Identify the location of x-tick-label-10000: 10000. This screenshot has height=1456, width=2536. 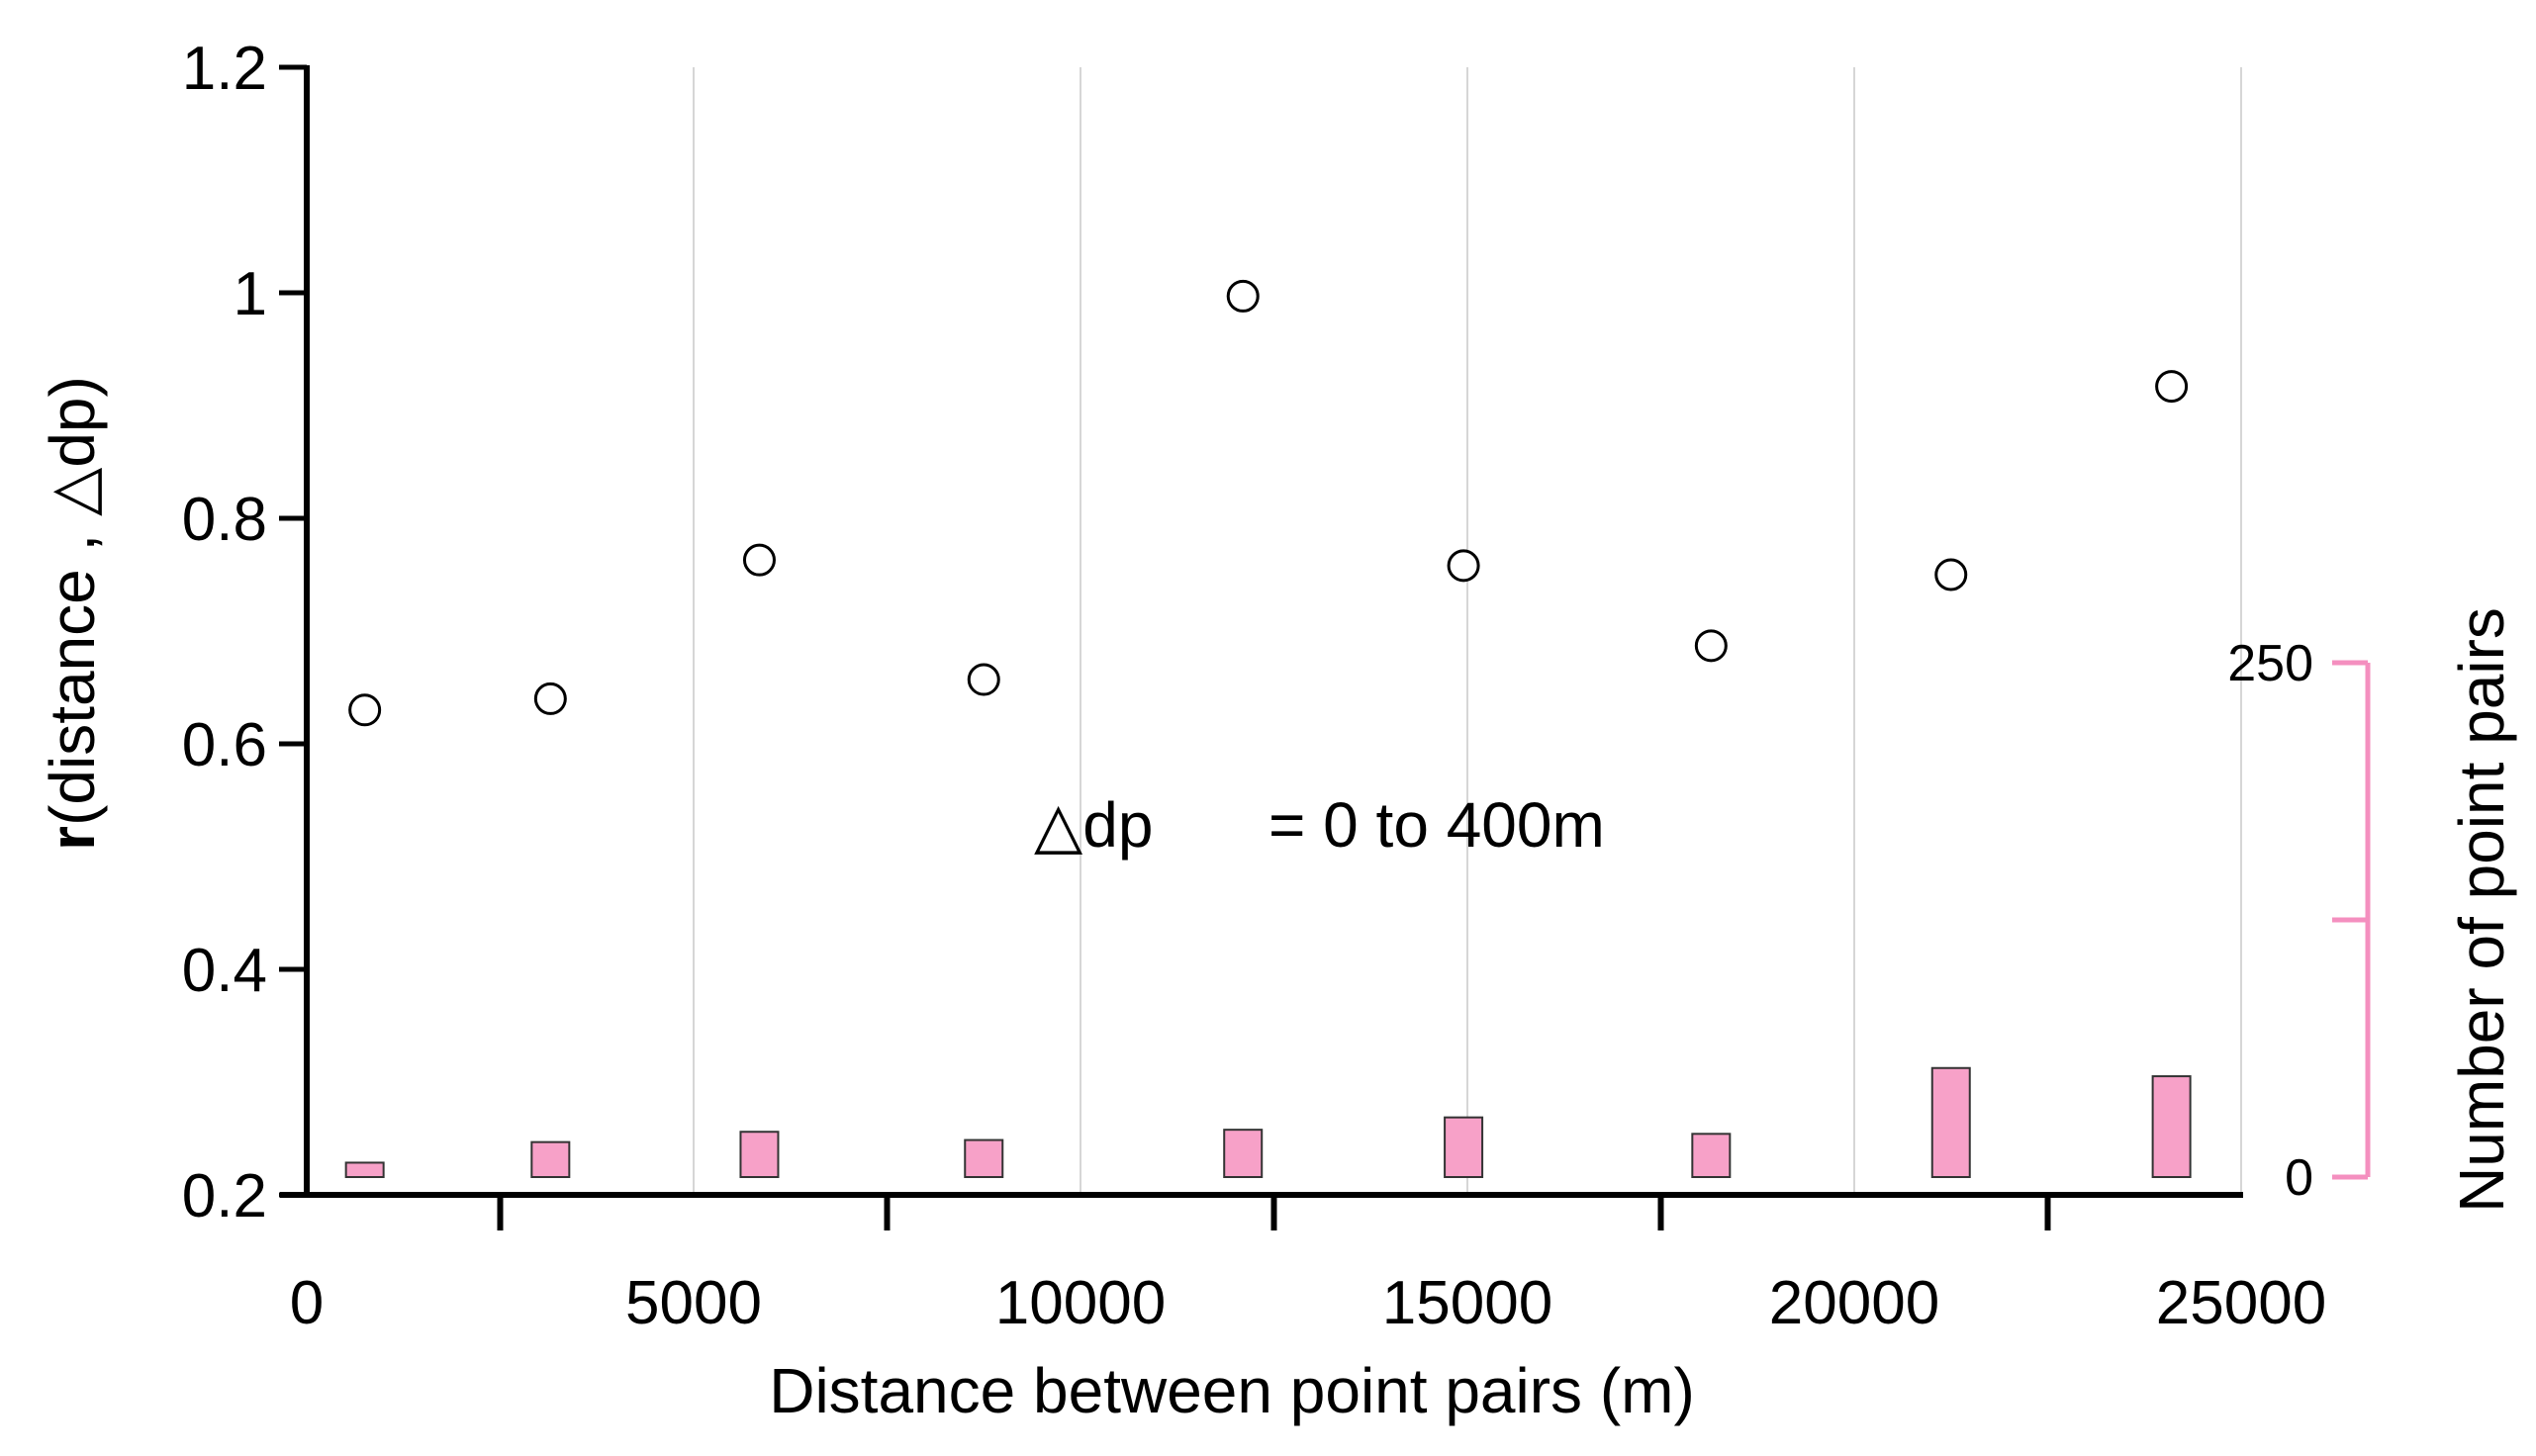
(1080, 1303).